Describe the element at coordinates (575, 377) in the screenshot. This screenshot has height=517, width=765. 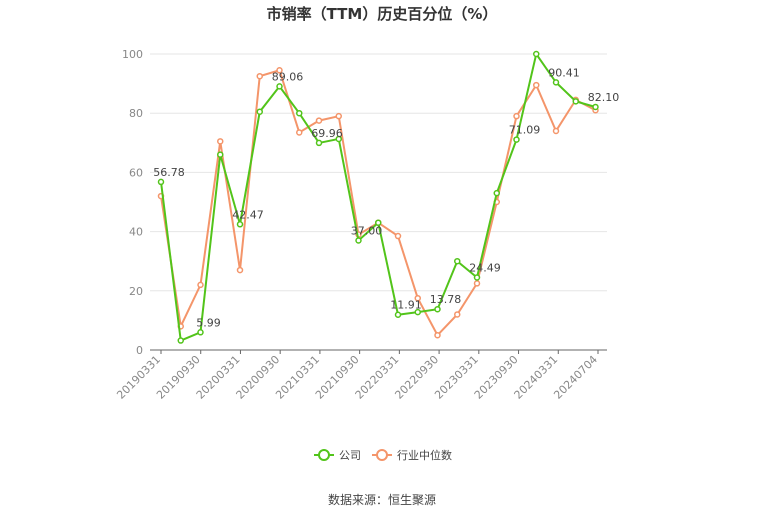
I see `x-tick-label: 20240704` at that location.